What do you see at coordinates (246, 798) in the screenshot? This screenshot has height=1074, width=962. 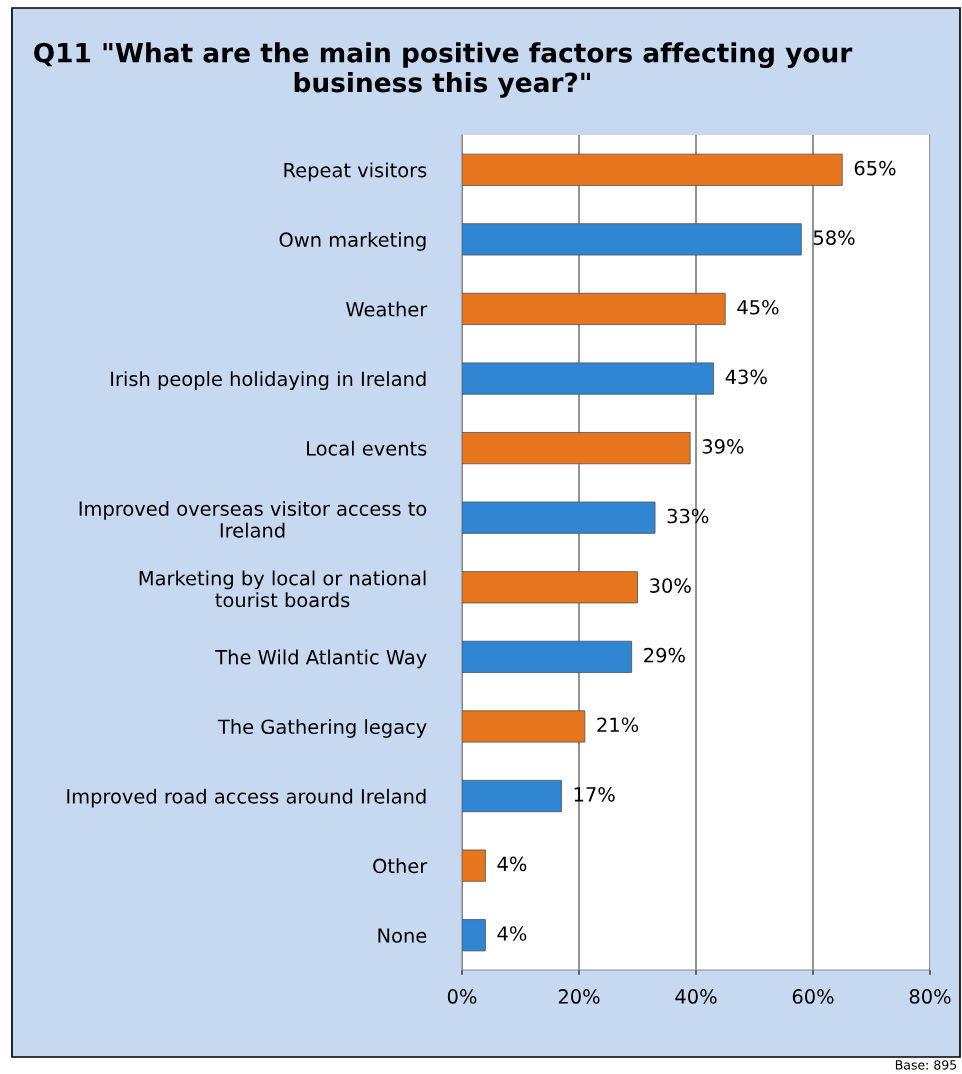 I see `y-tick-label: Improved road access around Ireland` at bounding box center [246, 798].